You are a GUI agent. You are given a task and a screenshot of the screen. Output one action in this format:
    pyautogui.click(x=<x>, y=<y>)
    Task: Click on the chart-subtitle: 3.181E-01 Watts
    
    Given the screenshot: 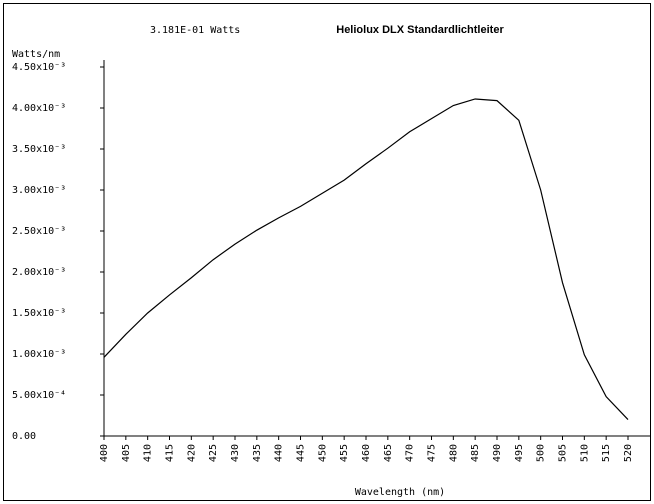 What is the action you would take?
    pyautogui.click(x=195, y=30)
    